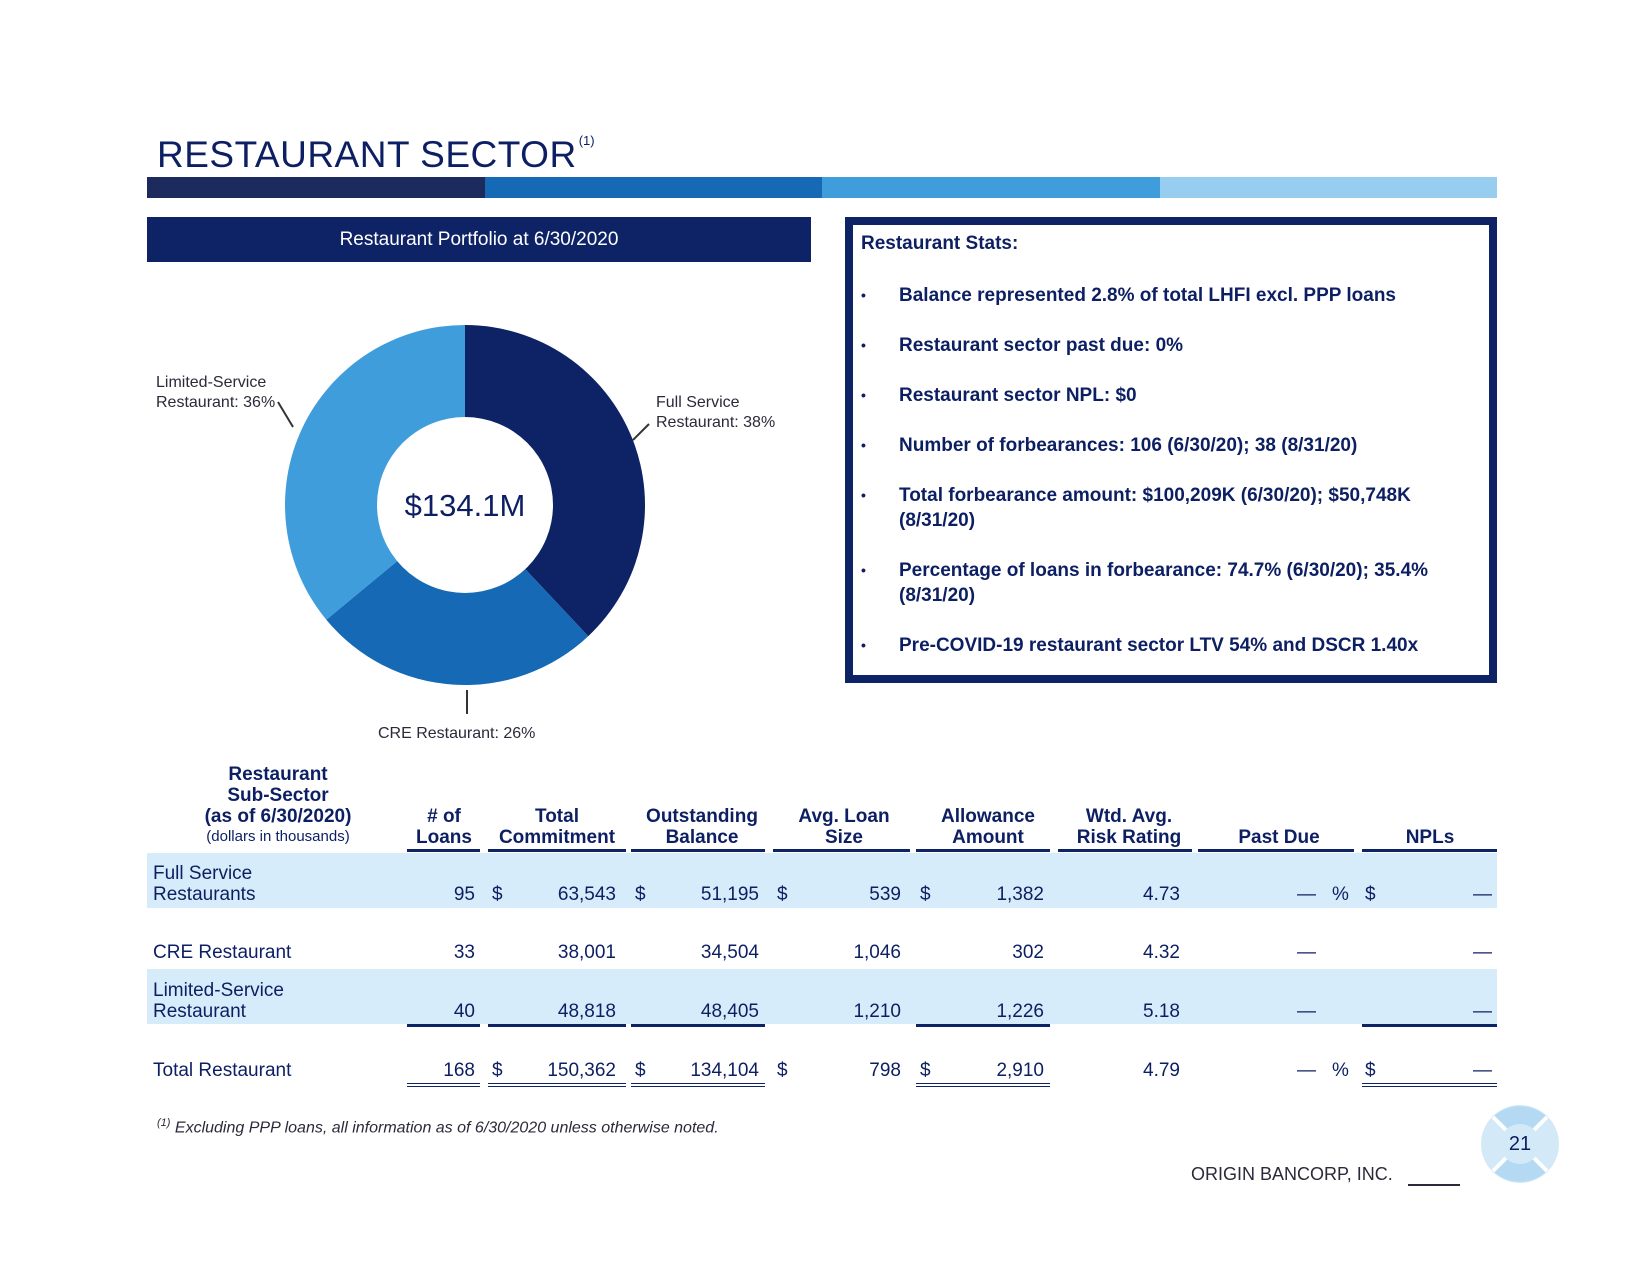  I want to click on cell-outstanding: 34,504, so click(729, 952).